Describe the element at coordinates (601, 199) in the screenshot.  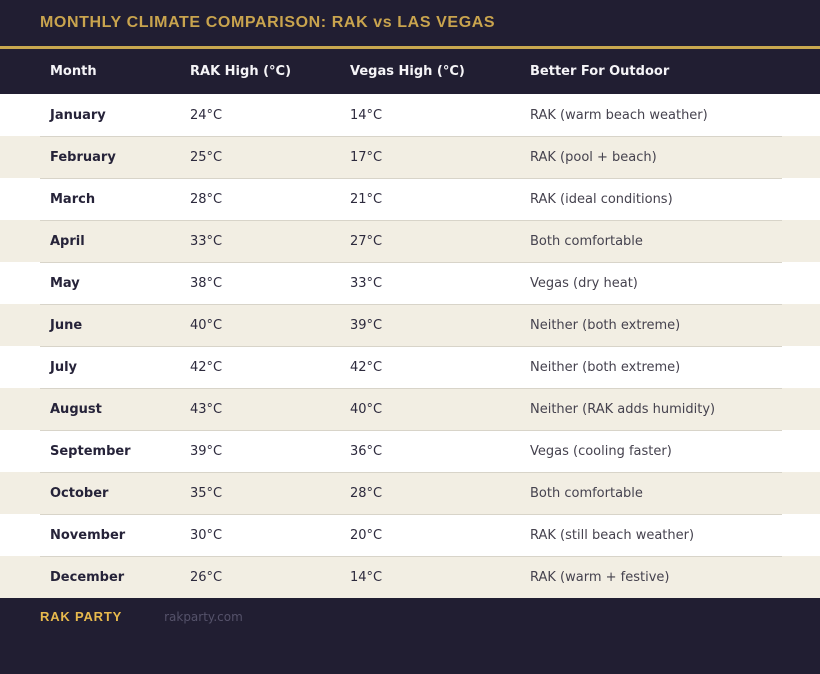
I see `cell-better-for: RAK (ideal conditions)` at that location.